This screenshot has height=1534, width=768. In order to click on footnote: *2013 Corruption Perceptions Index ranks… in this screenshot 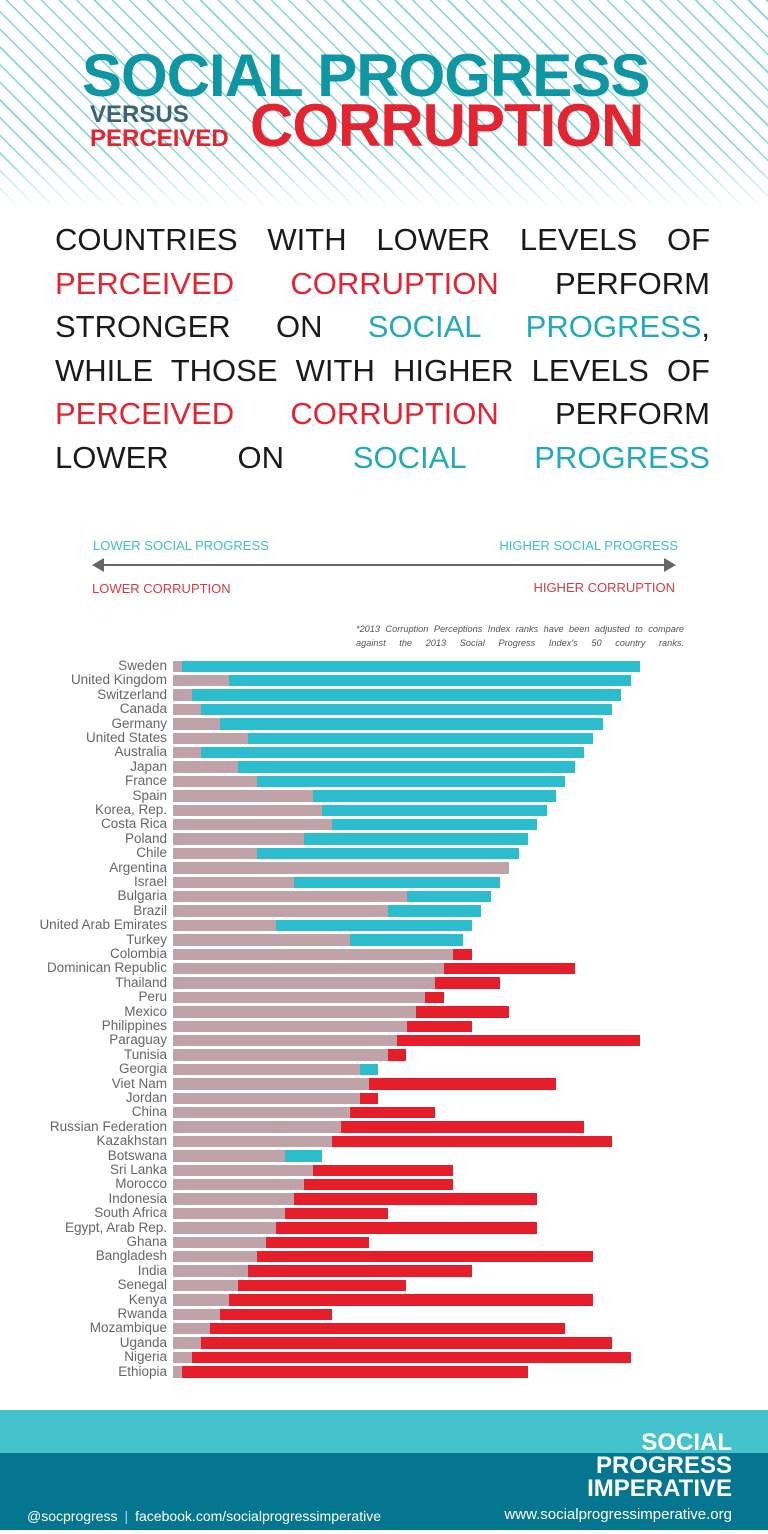, I will do `click(520, 636)`.